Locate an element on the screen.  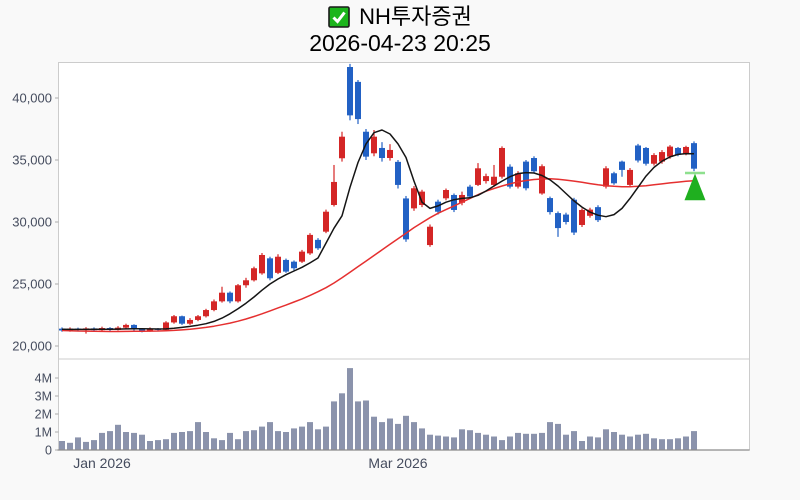
marker-triangle-up is located at coordinates (695, 187).